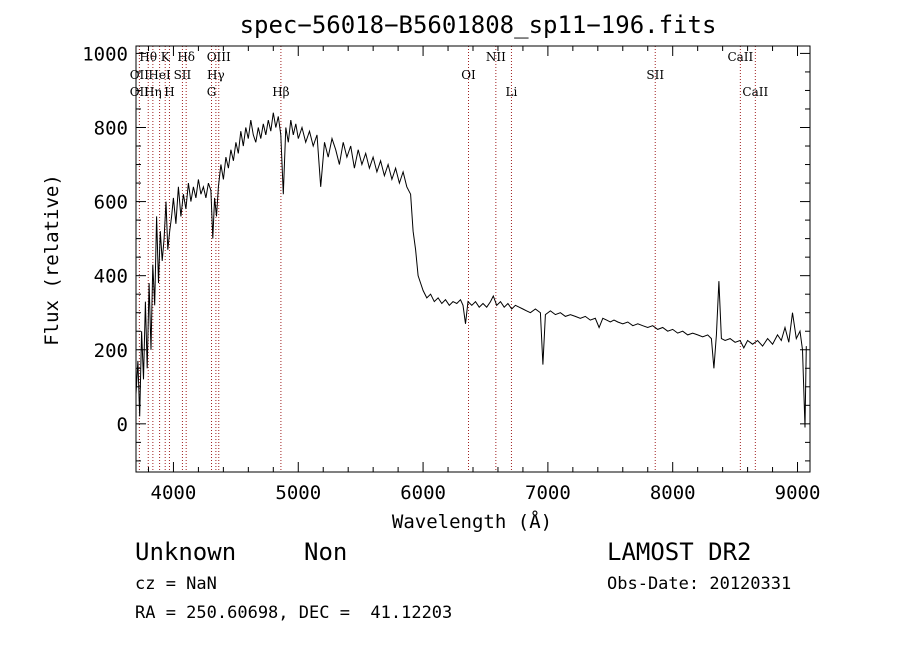  What do you see at coordinates (219, 57) in the screenshot?
I see `line-label: OIII` at bounding box center [219, 57].